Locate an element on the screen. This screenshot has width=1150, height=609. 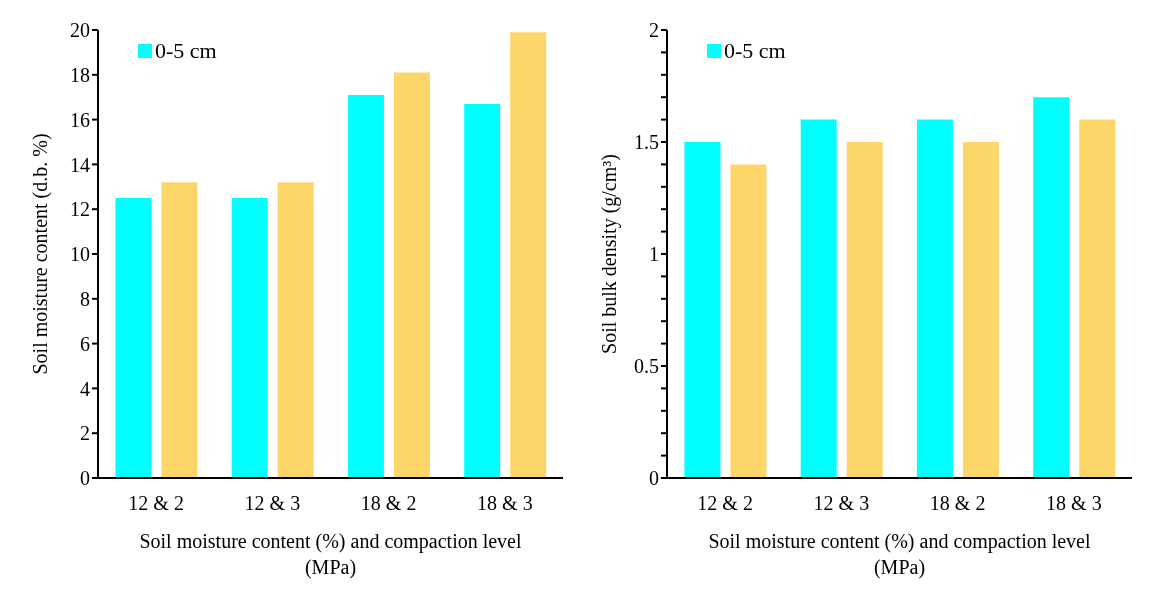
y-axis-title: Soil moisture content (d.b. %) is located at coordinates (41, 254).